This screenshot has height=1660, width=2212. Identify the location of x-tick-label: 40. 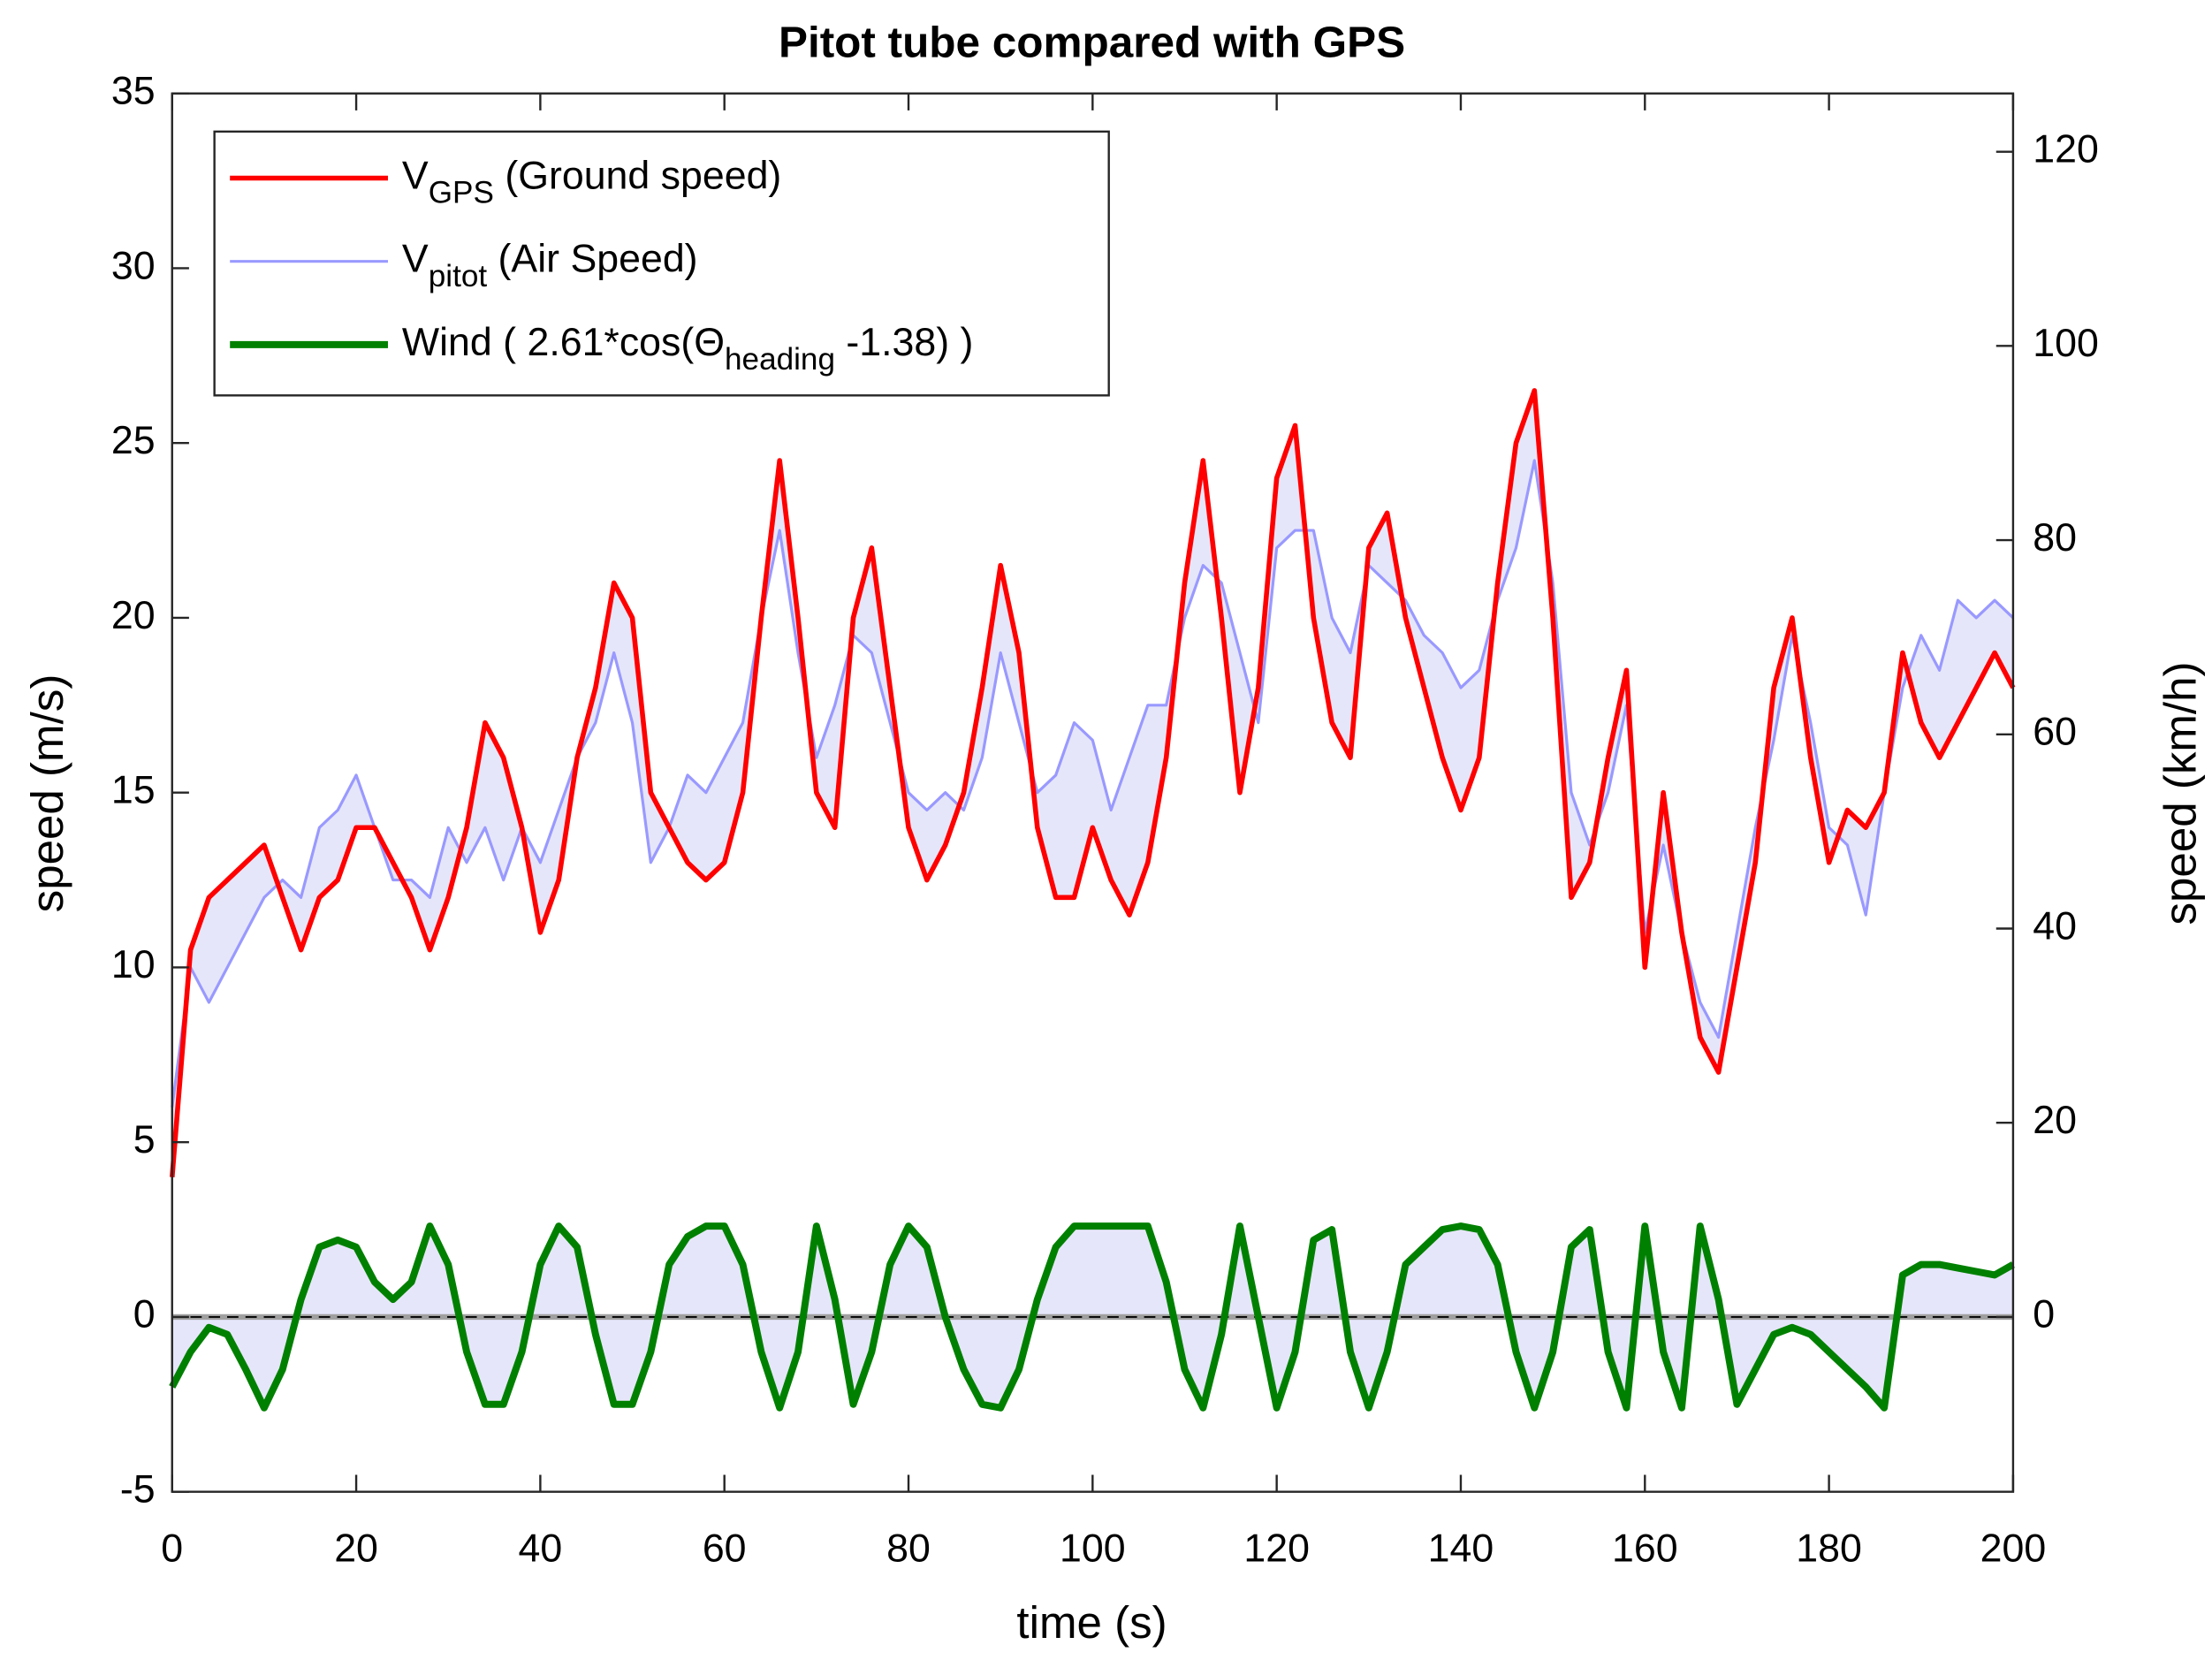
(541, 1549).